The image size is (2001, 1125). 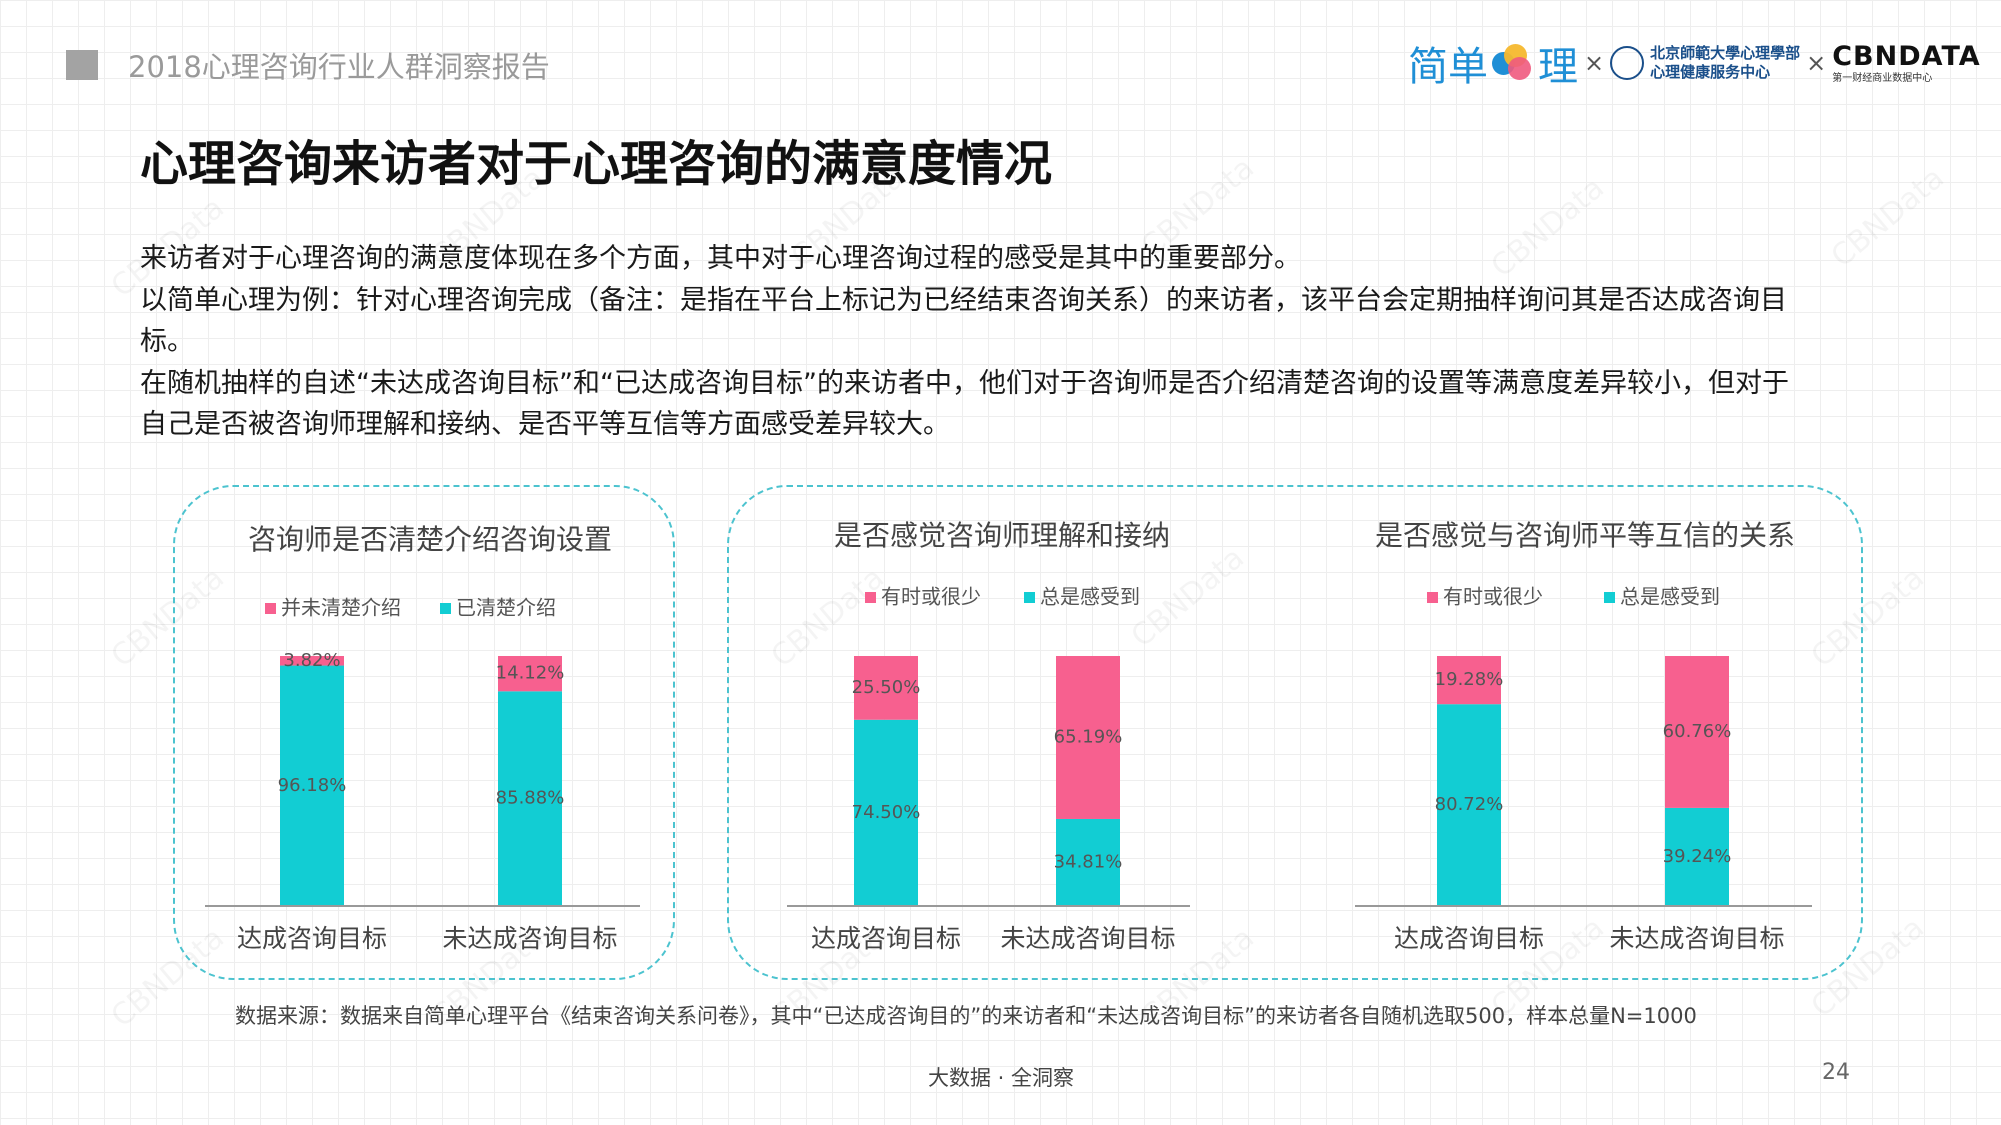 What do you see at coordinates (424, 732) in the screenshot?
I see `chart-panel-left` at bounding box center [424, 732].